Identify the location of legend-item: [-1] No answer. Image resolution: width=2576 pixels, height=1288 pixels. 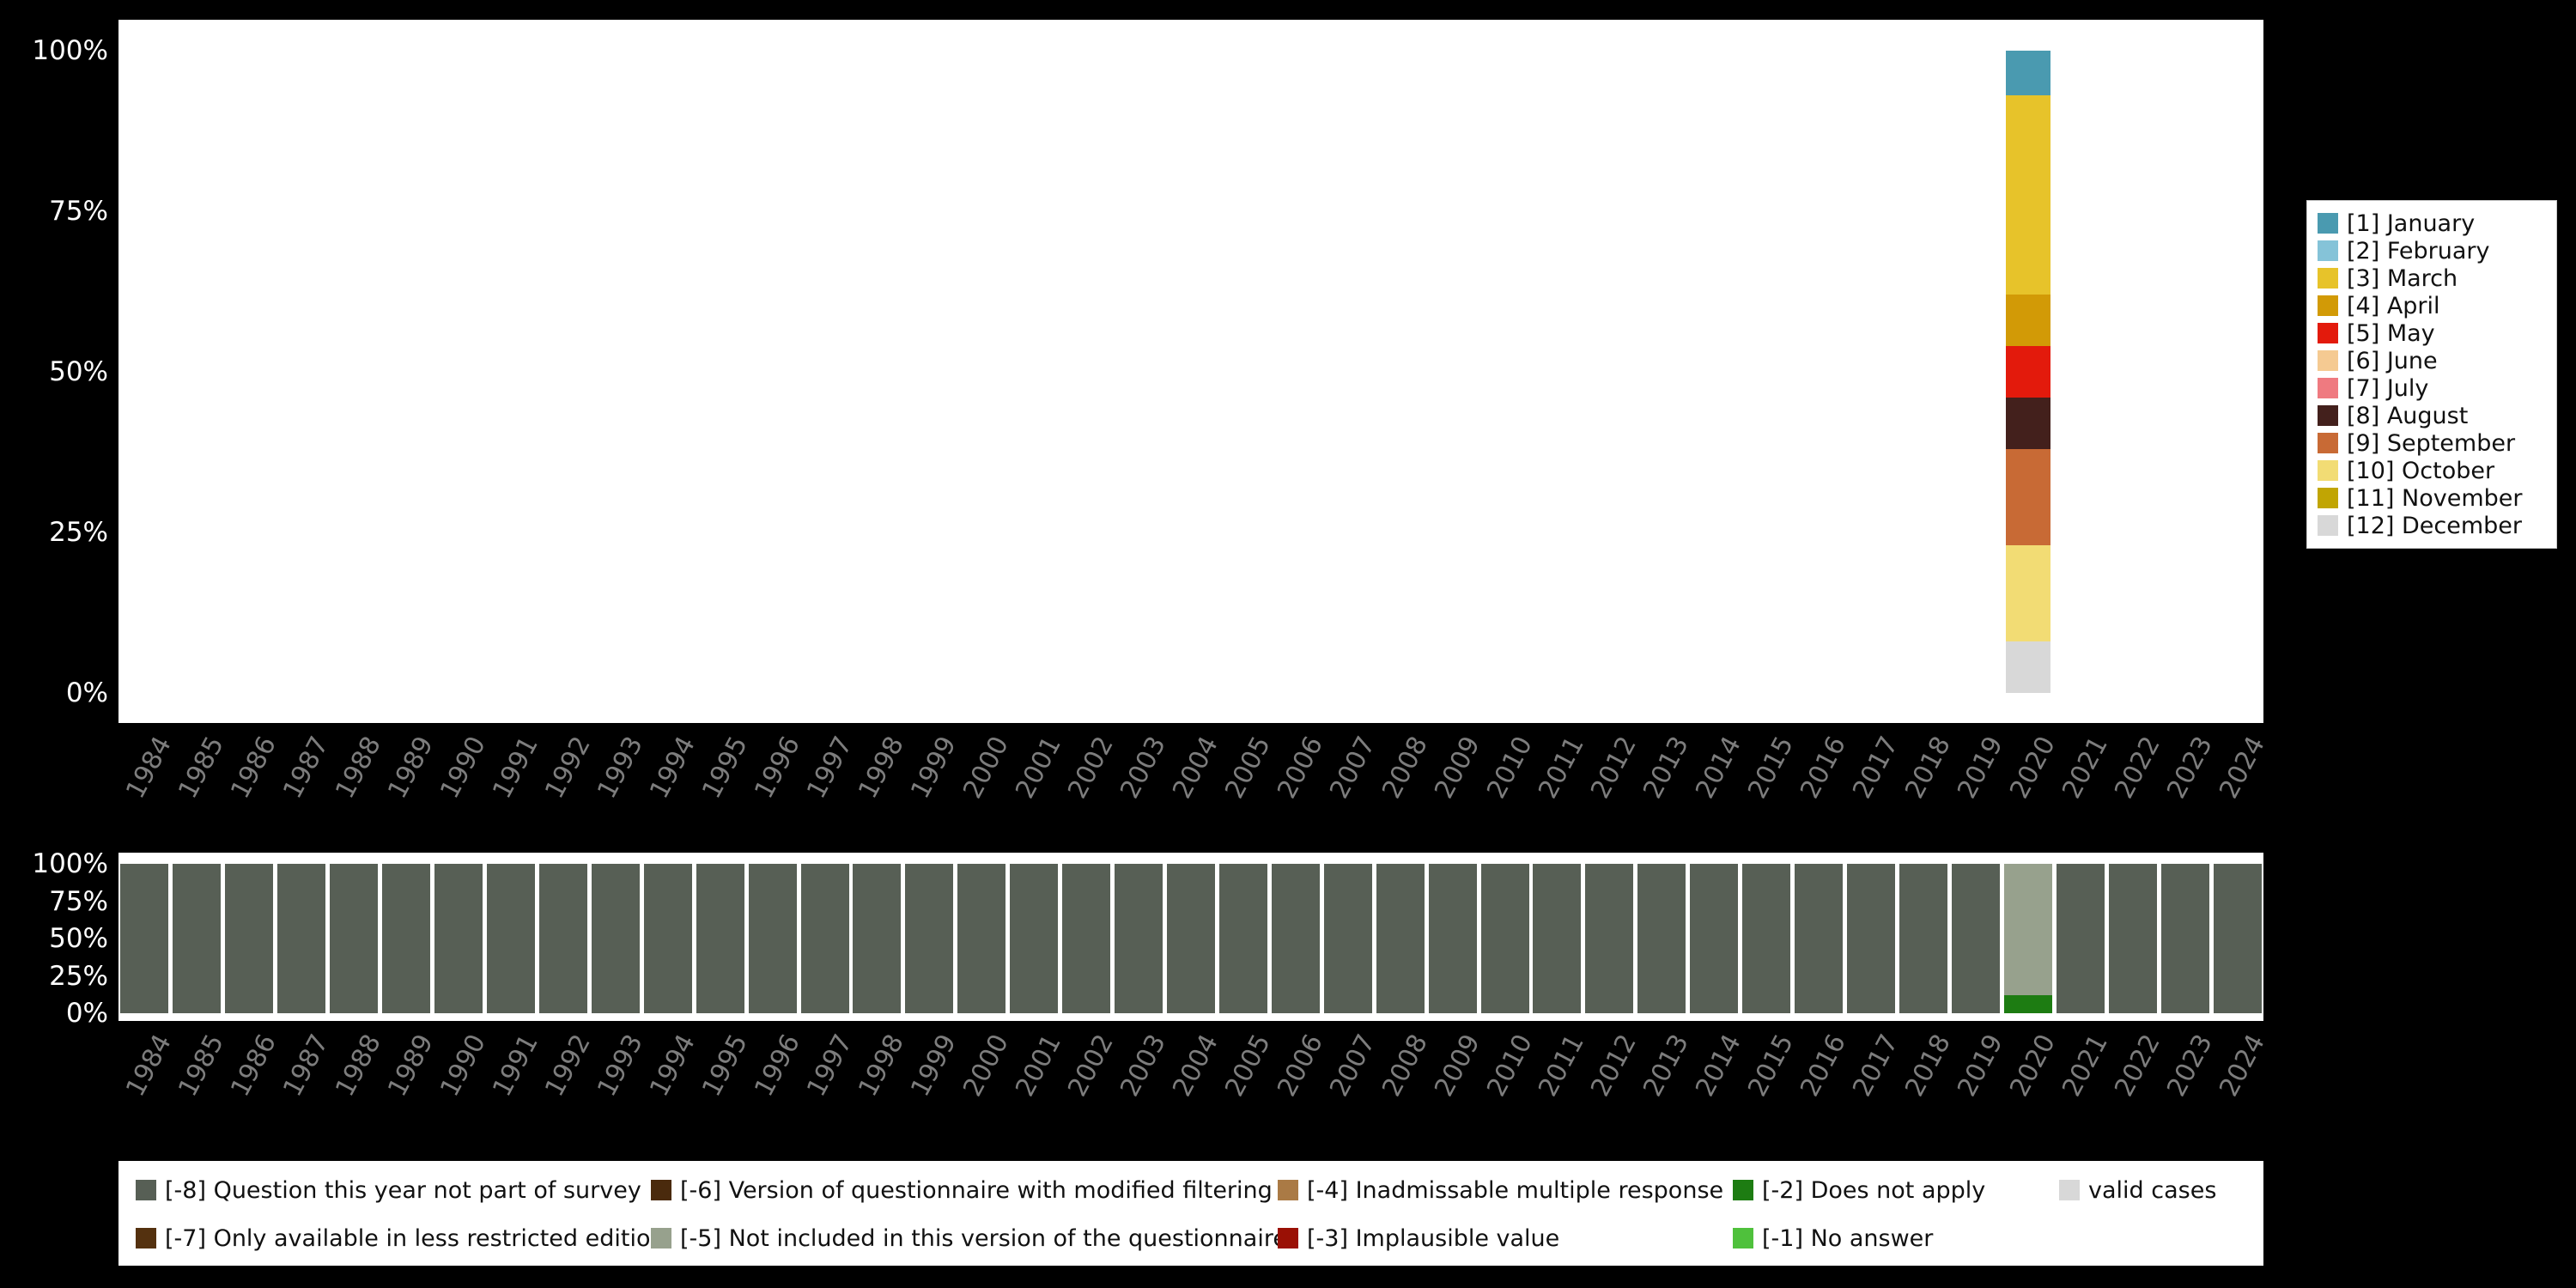
(1859, 1238).